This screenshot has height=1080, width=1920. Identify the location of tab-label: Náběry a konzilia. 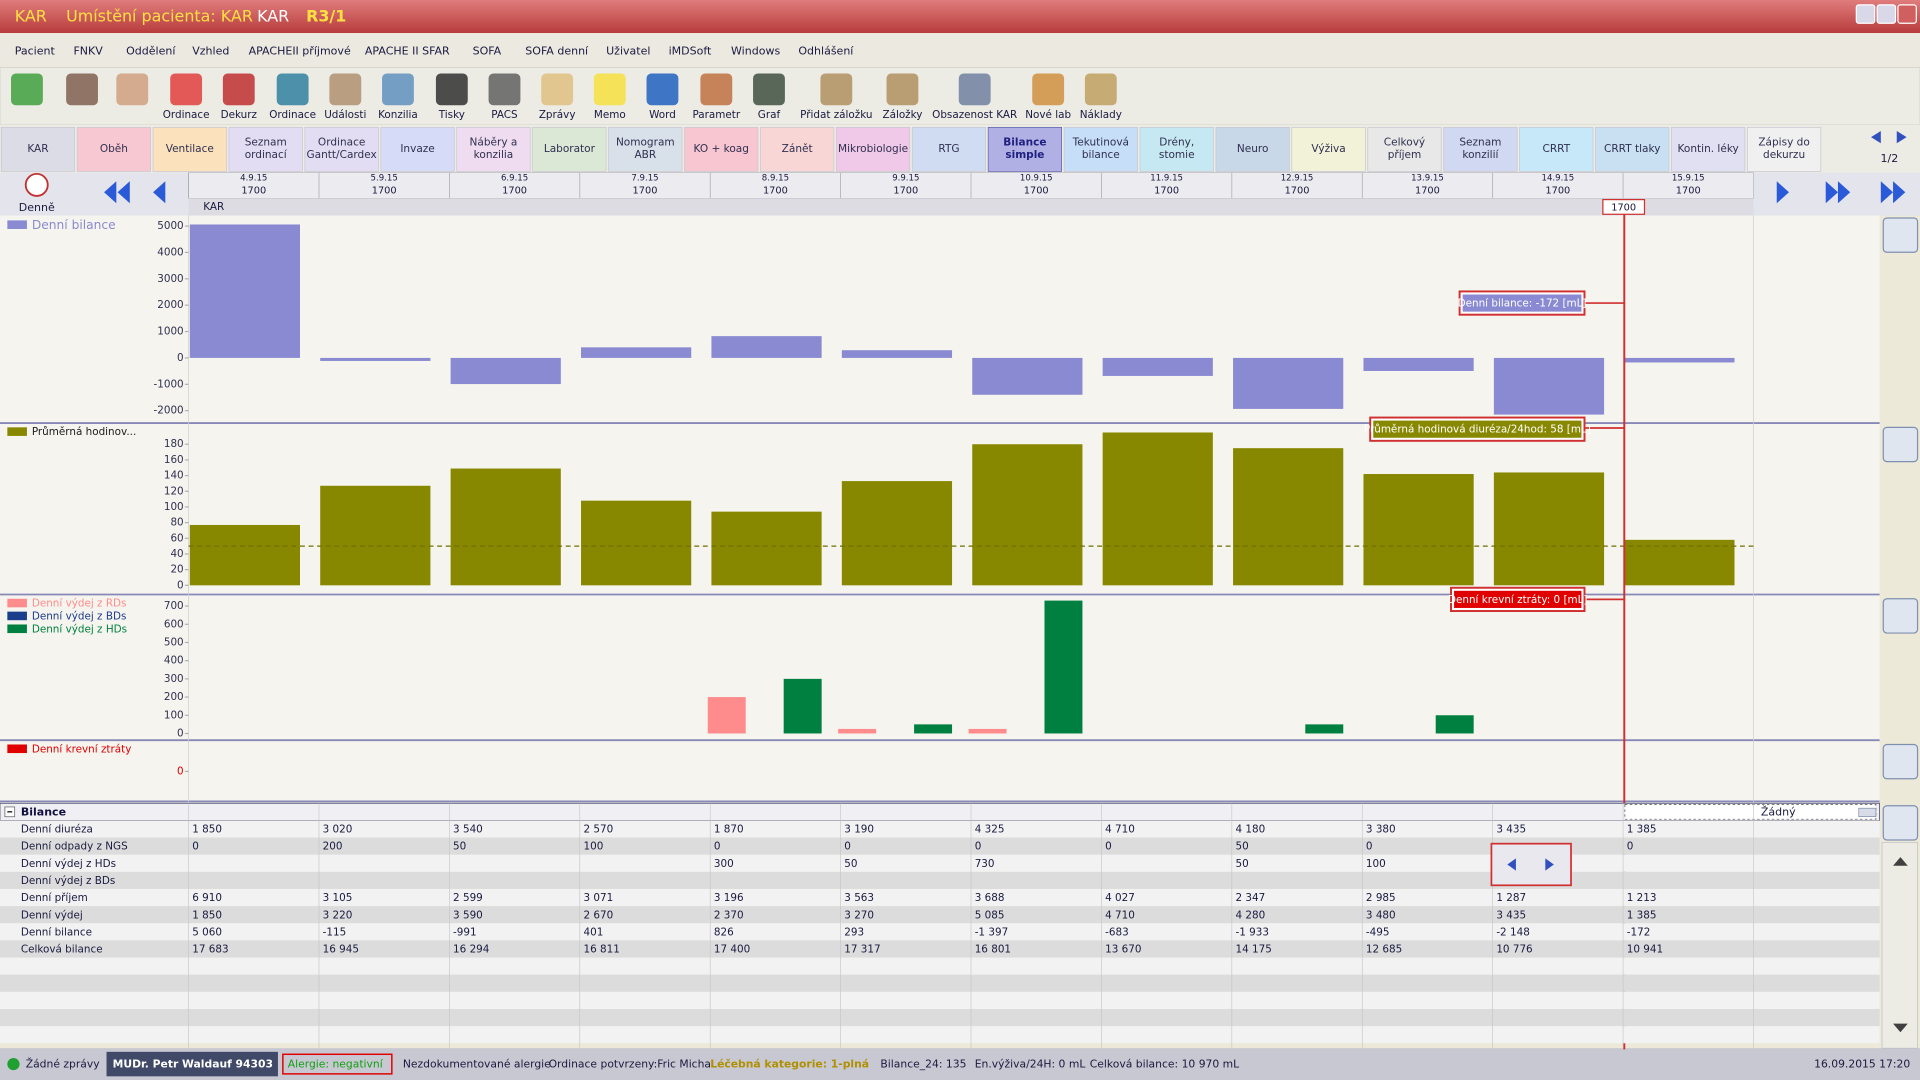
(493, 149).